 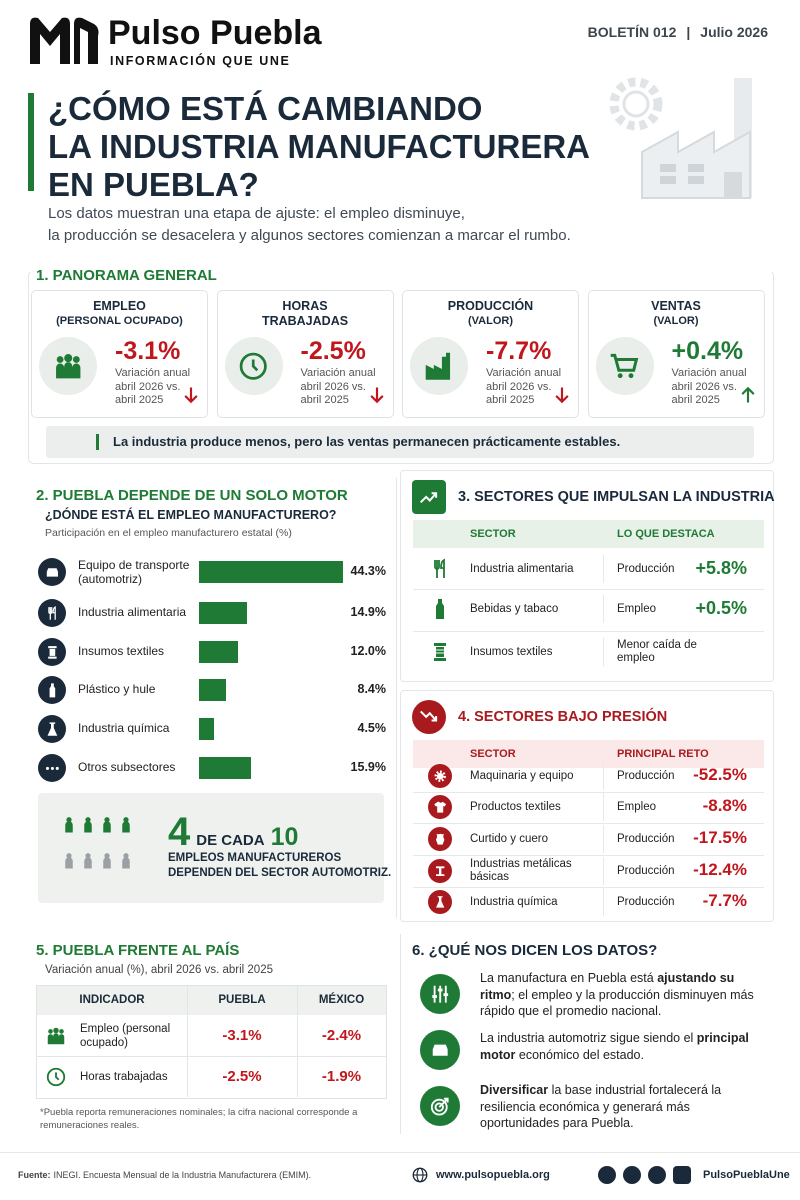 I want to click on callout, so click(x=211, y=848).